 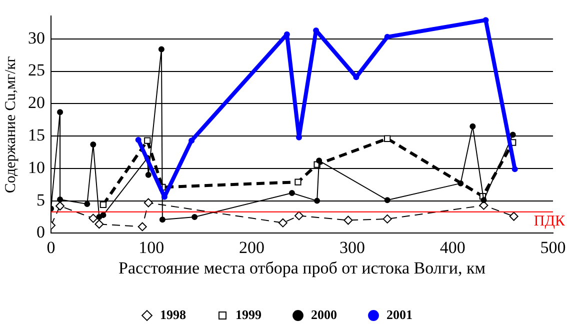 What do you see at coordinates (553, 247) in the screenshot?
I see `x-tick-label: 500` at bounding box center [553, 247].